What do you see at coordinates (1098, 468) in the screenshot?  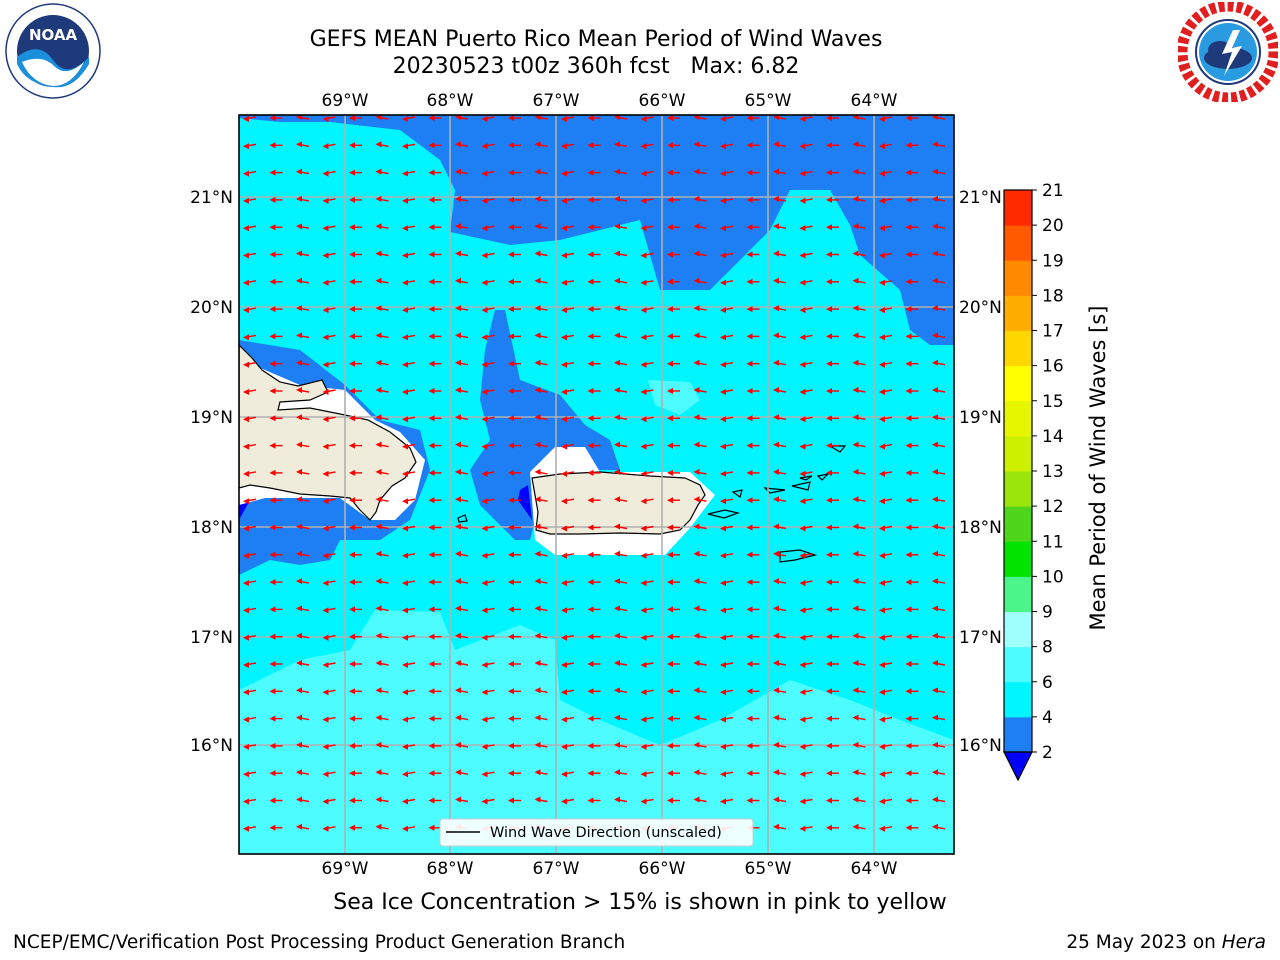 I see `colorbar-label-text: Mean Period of Wind Waves [s]` at bounding box center [1098, 468].